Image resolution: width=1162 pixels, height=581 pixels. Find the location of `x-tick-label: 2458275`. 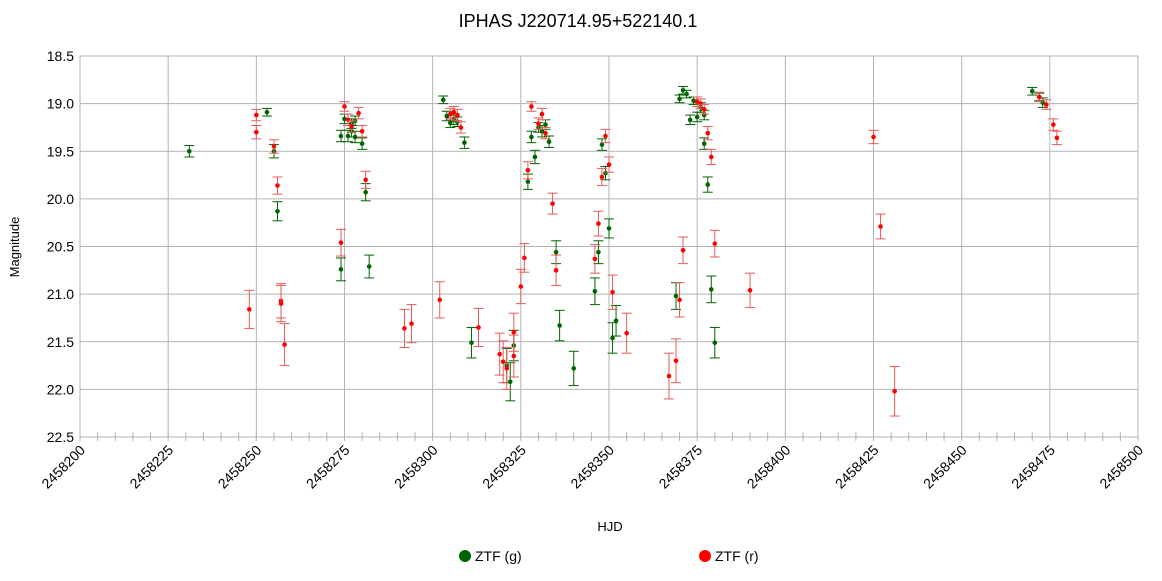

x-tick-label: 2458275 is located at coordinates (328, 467).